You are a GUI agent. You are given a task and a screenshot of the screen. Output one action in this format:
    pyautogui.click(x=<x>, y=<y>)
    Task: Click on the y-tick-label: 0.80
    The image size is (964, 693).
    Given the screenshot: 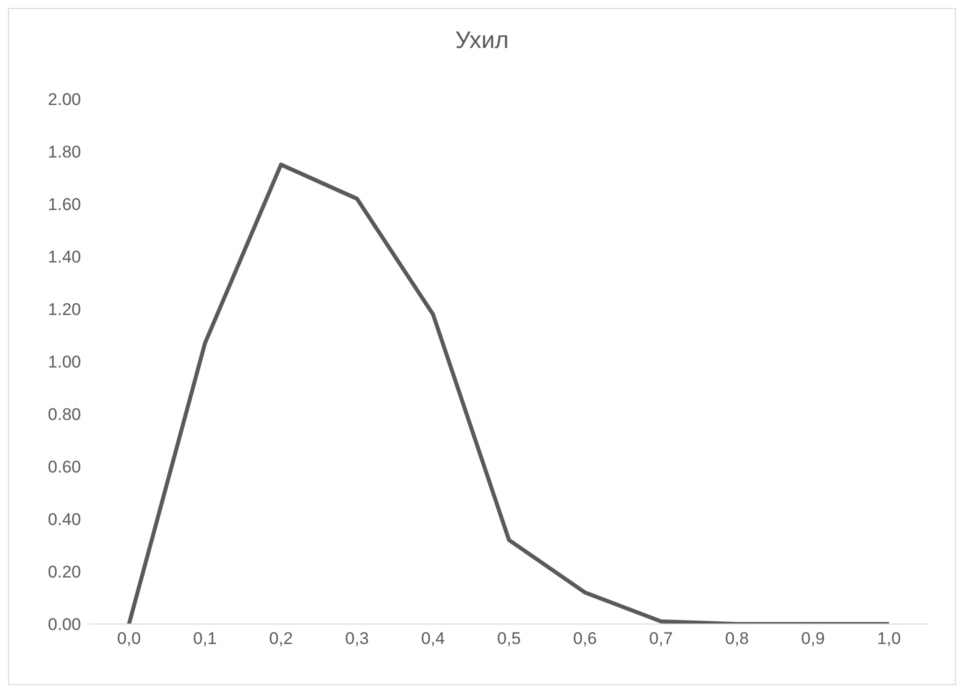 What is the action you would take?
    pyautogui.click(x=64, y=414)
    